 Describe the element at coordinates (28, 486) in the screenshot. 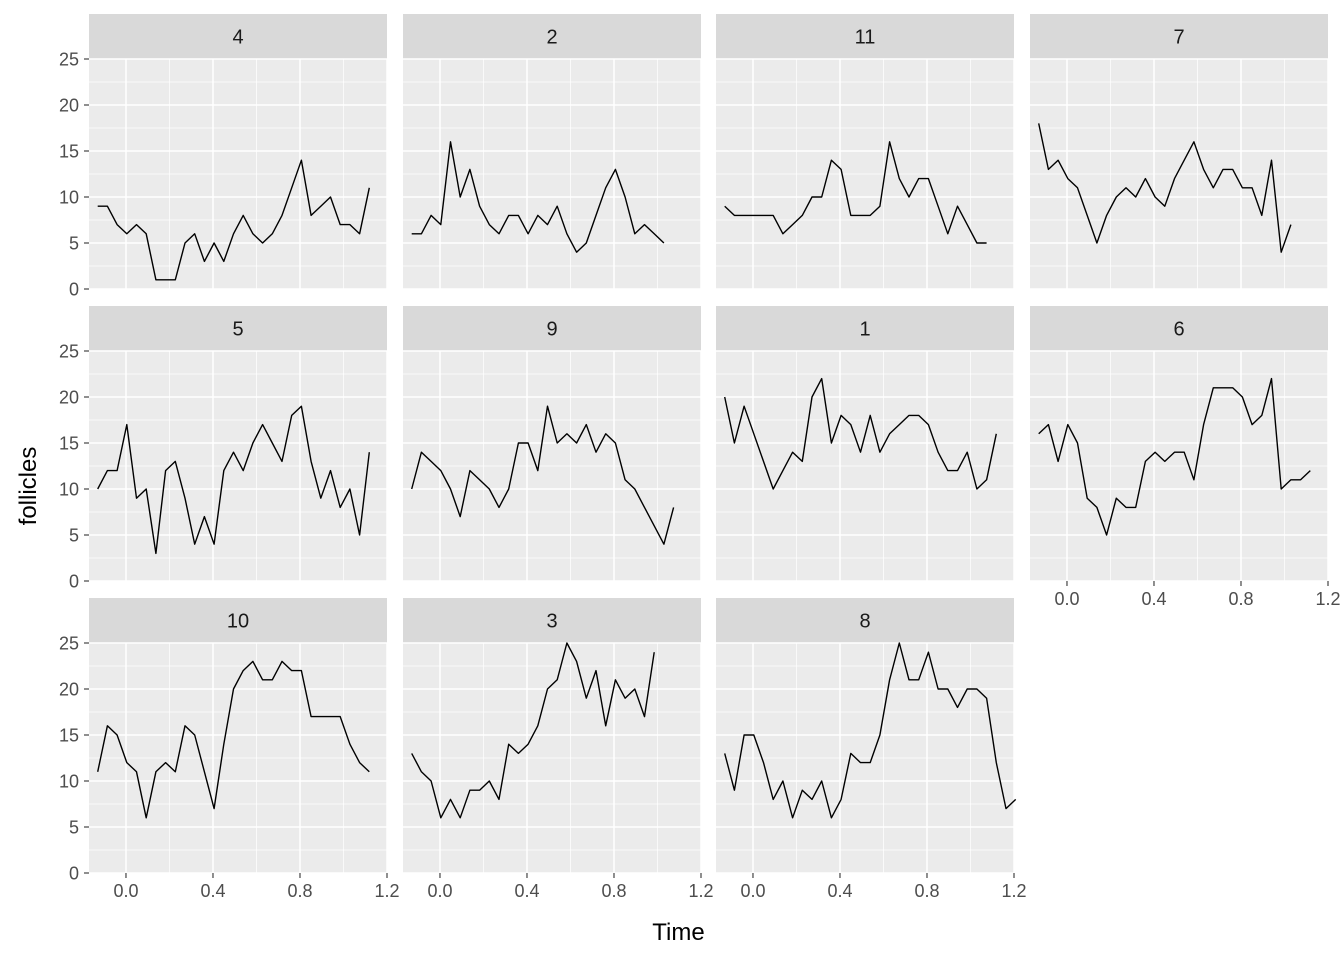

I see `y-axis-title: follicles` at that location.